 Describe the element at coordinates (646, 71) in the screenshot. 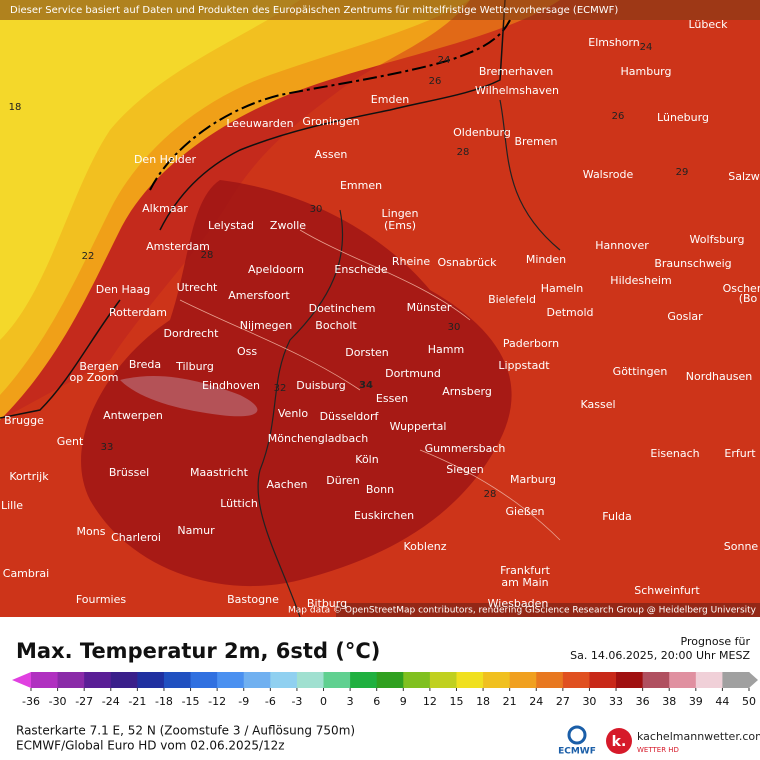

I see `city-label: Hamburg` at that location.